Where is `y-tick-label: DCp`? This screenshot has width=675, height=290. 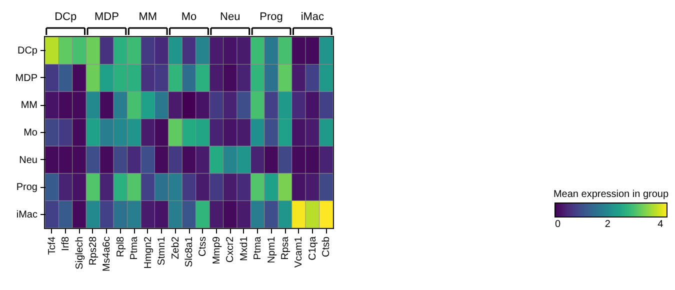
y-tick-label: DCp is located at coordinates (27, 51).